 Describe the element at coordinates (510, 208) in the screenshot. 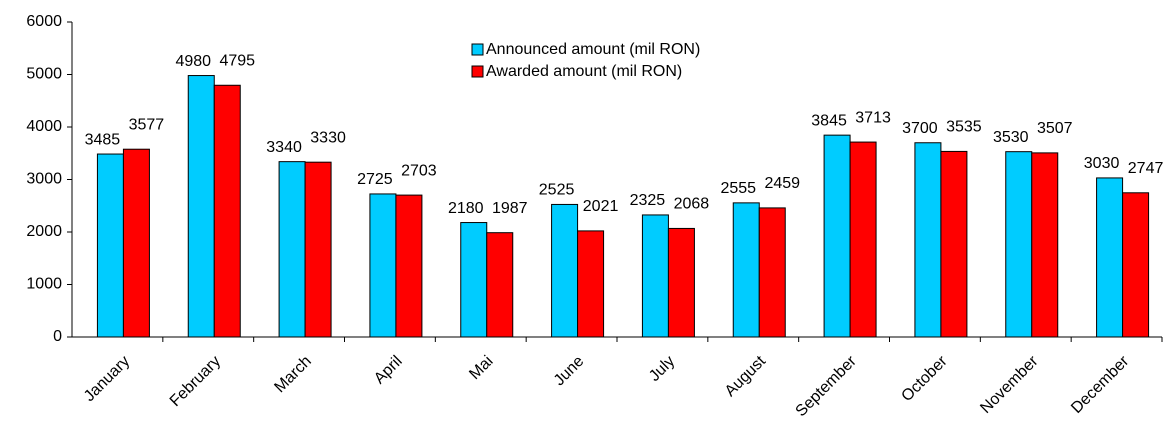

I see `value-label: 1987` at that location.